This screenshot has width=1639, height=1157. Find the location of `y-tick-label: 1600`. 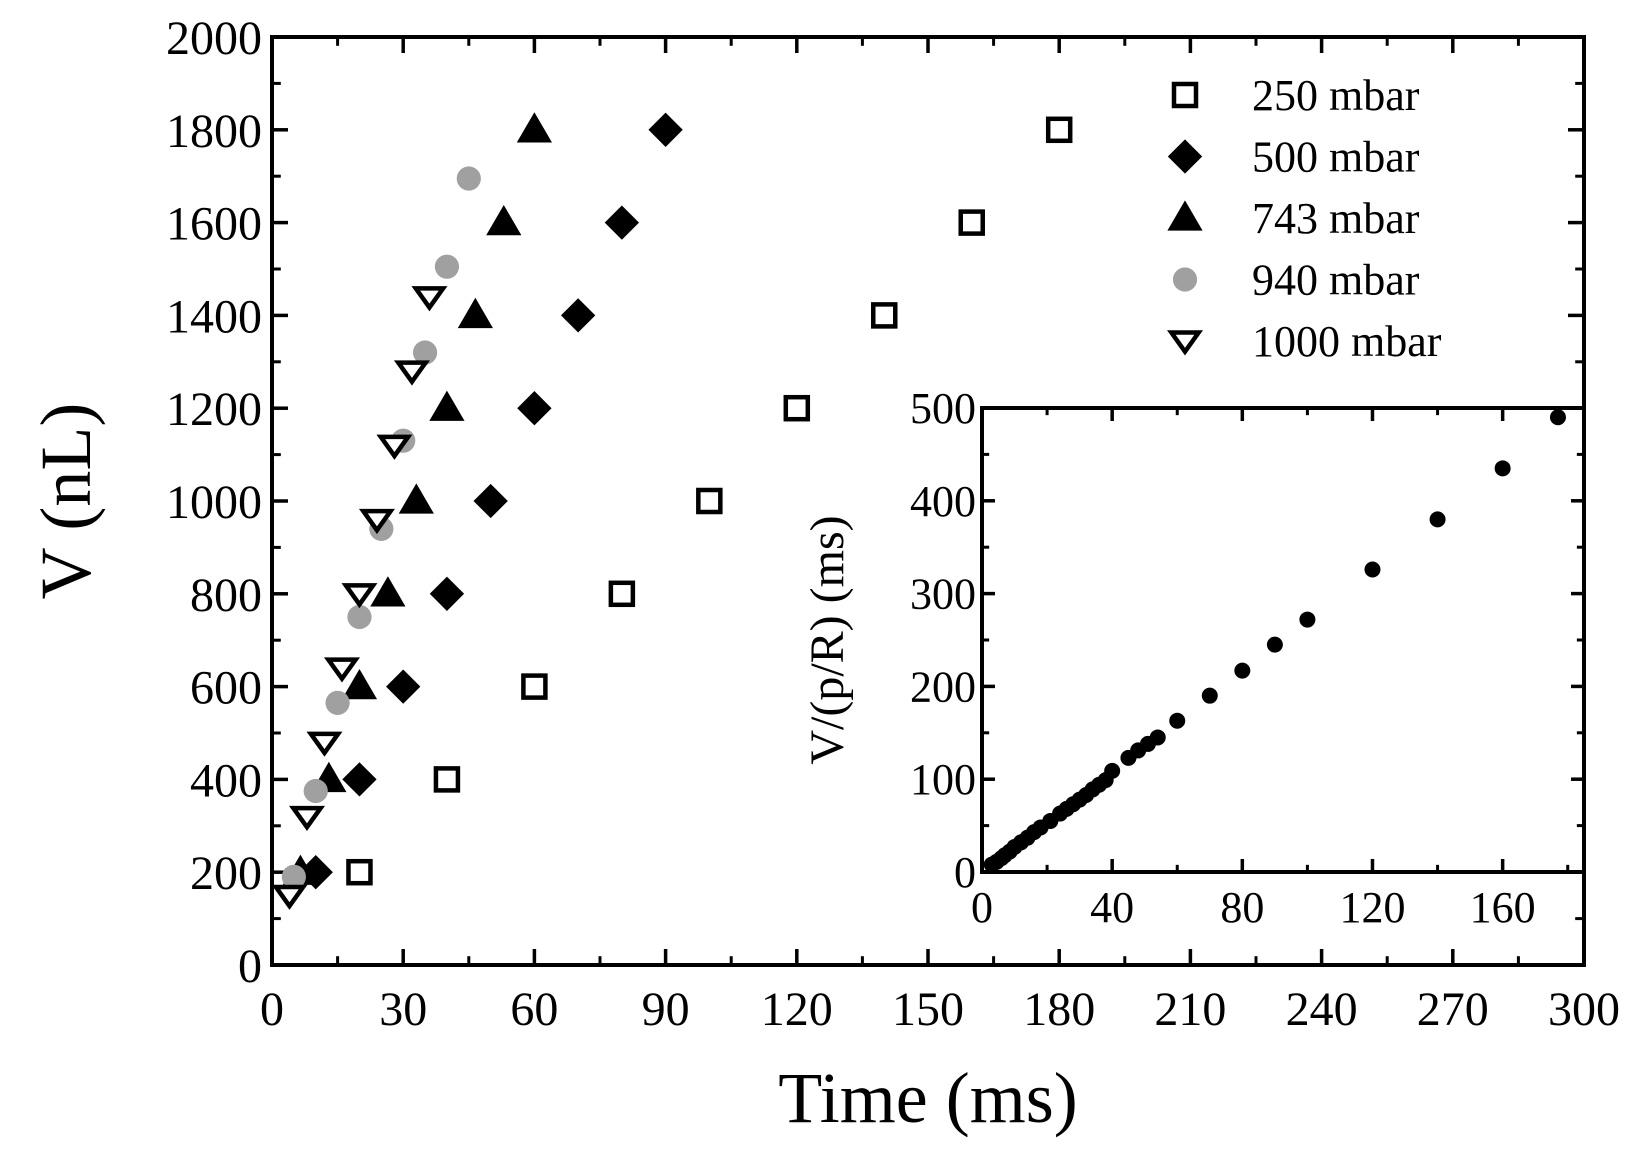

y-tick-label: 1600 is located at coordinates (214, 224).